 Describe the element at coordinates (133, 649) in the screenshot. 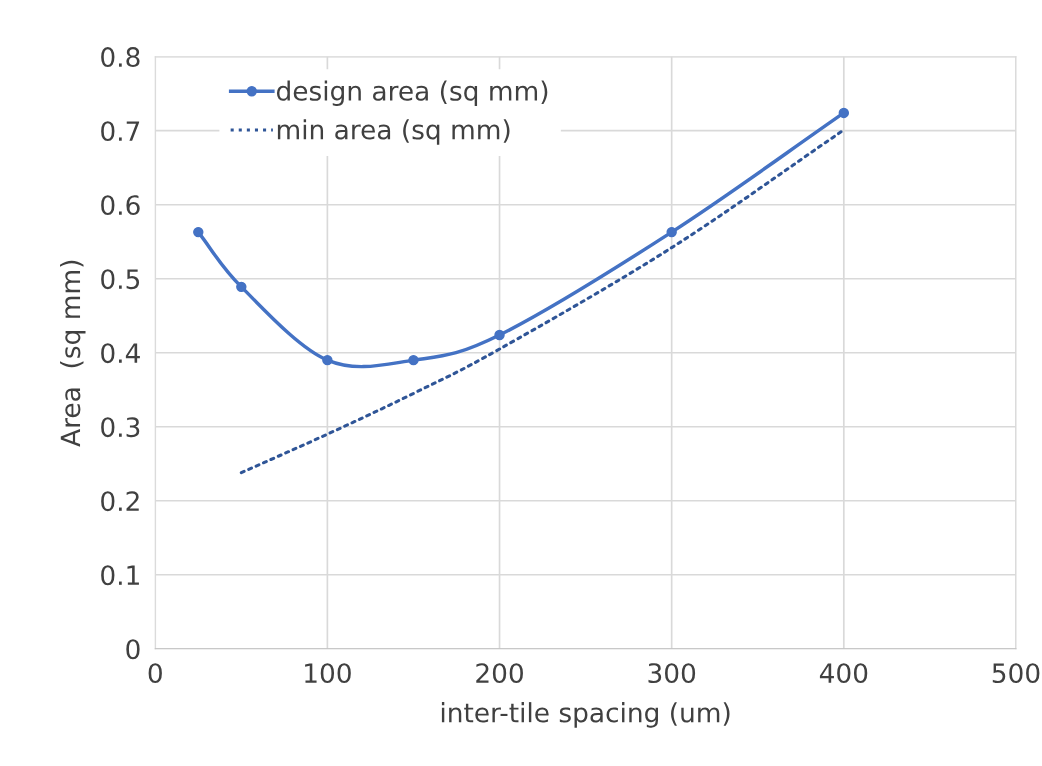

I see `y-tick-label: 0` at that location.